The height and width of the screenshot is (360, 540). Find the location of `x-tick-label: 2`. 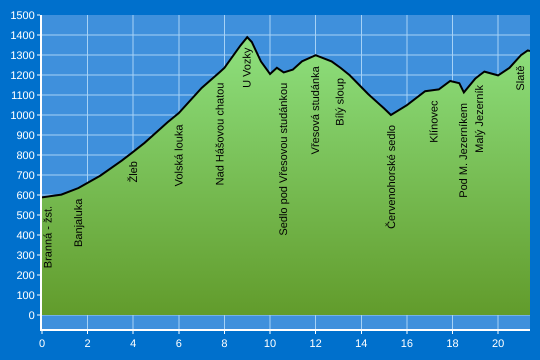

x-tick-label: 2 is located at coordinates (87, 344).